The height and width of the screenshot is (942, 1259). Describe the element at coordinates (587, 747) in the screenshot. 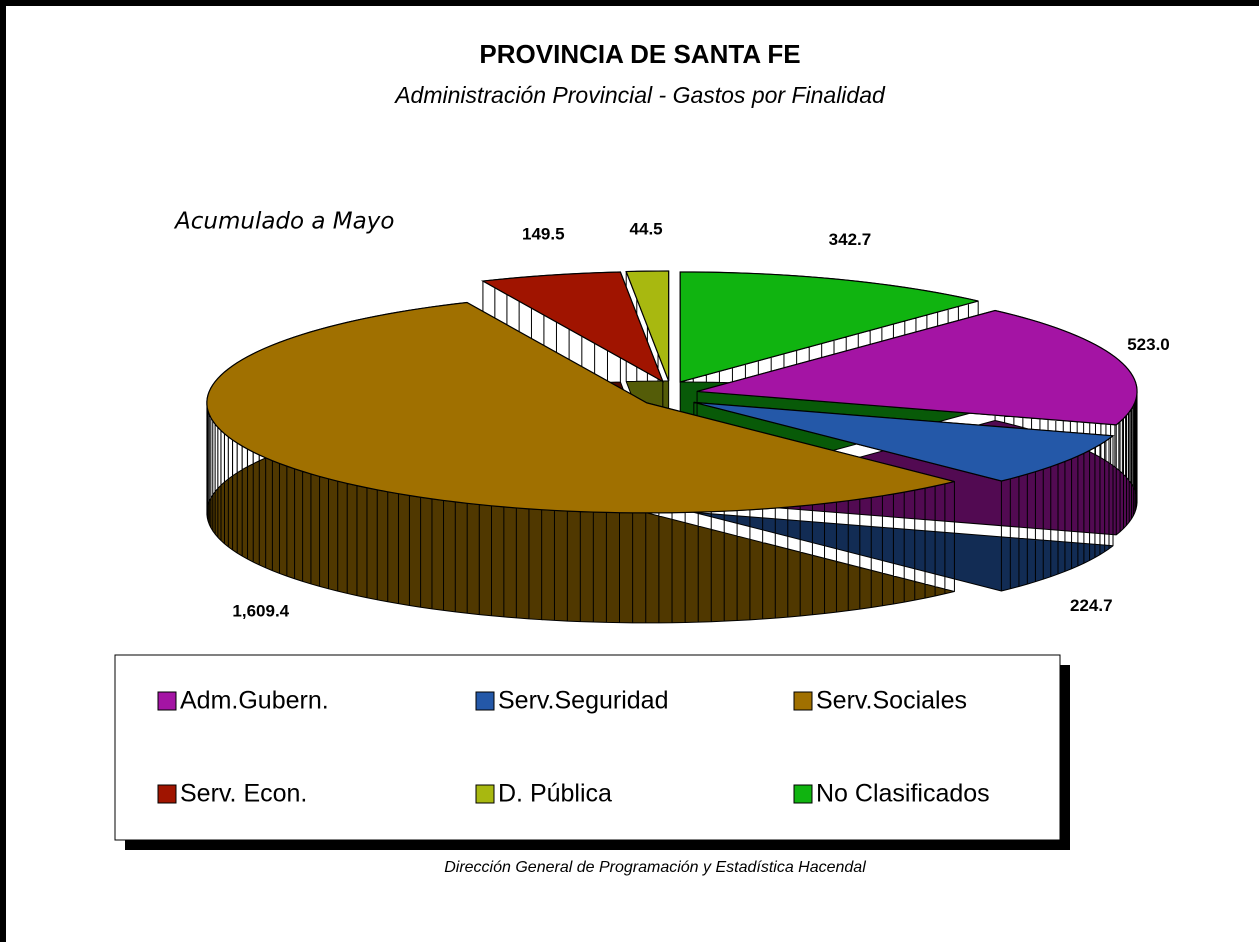

I see `legend` at that location.